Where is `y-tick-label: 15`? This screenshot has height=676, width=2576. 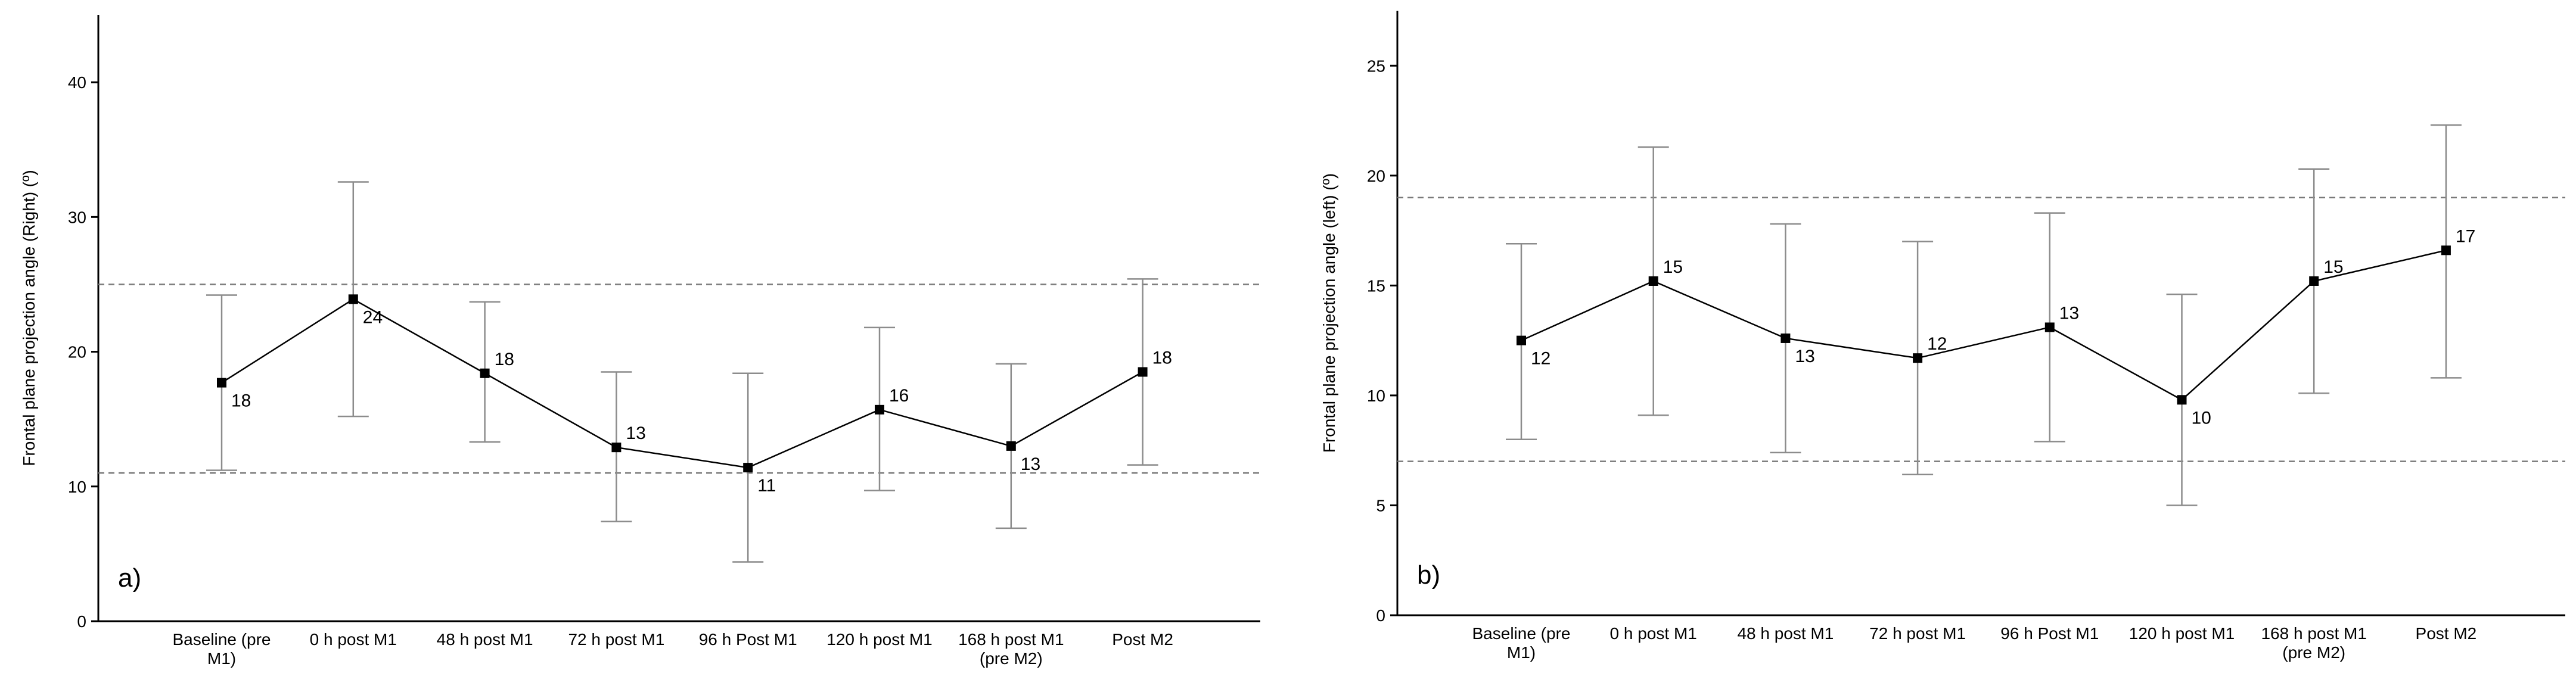 y-tick-label: 15 is located at coordinates (1376, 286).